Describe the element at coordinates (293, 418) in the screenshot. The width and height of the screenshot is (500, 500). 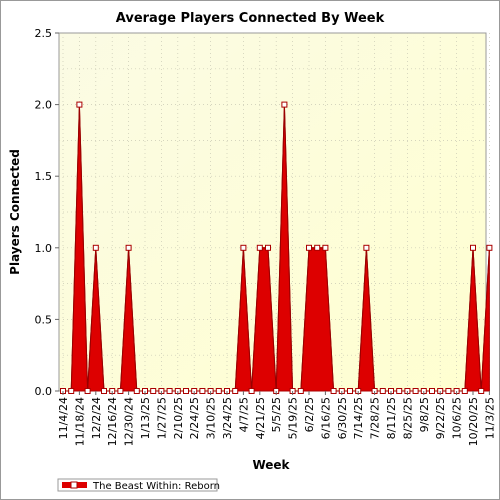
I see `x-tick-label: 5/19/25` at that location.